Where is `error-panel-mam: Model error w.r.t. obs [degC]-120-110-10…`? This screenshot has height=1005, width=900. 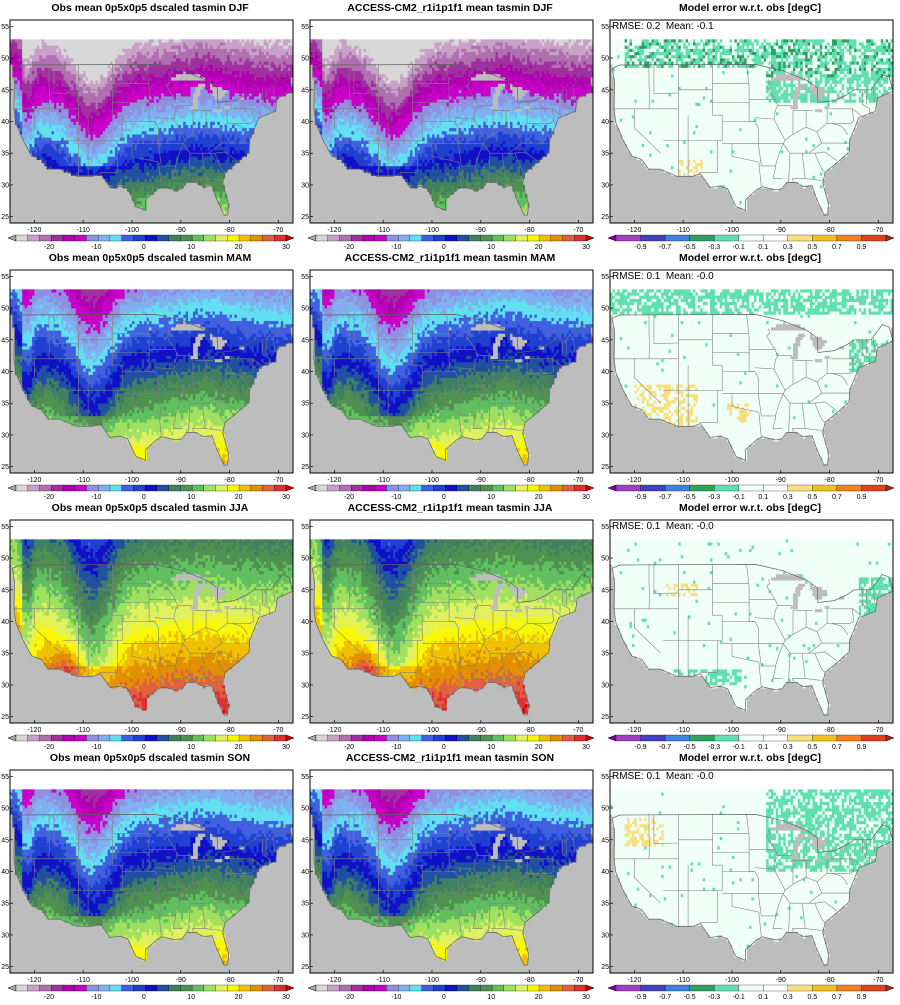
error-panel-mam: Model error w.r.t. obs [degC]-120-110-10… is located at coordinates (750, 375).